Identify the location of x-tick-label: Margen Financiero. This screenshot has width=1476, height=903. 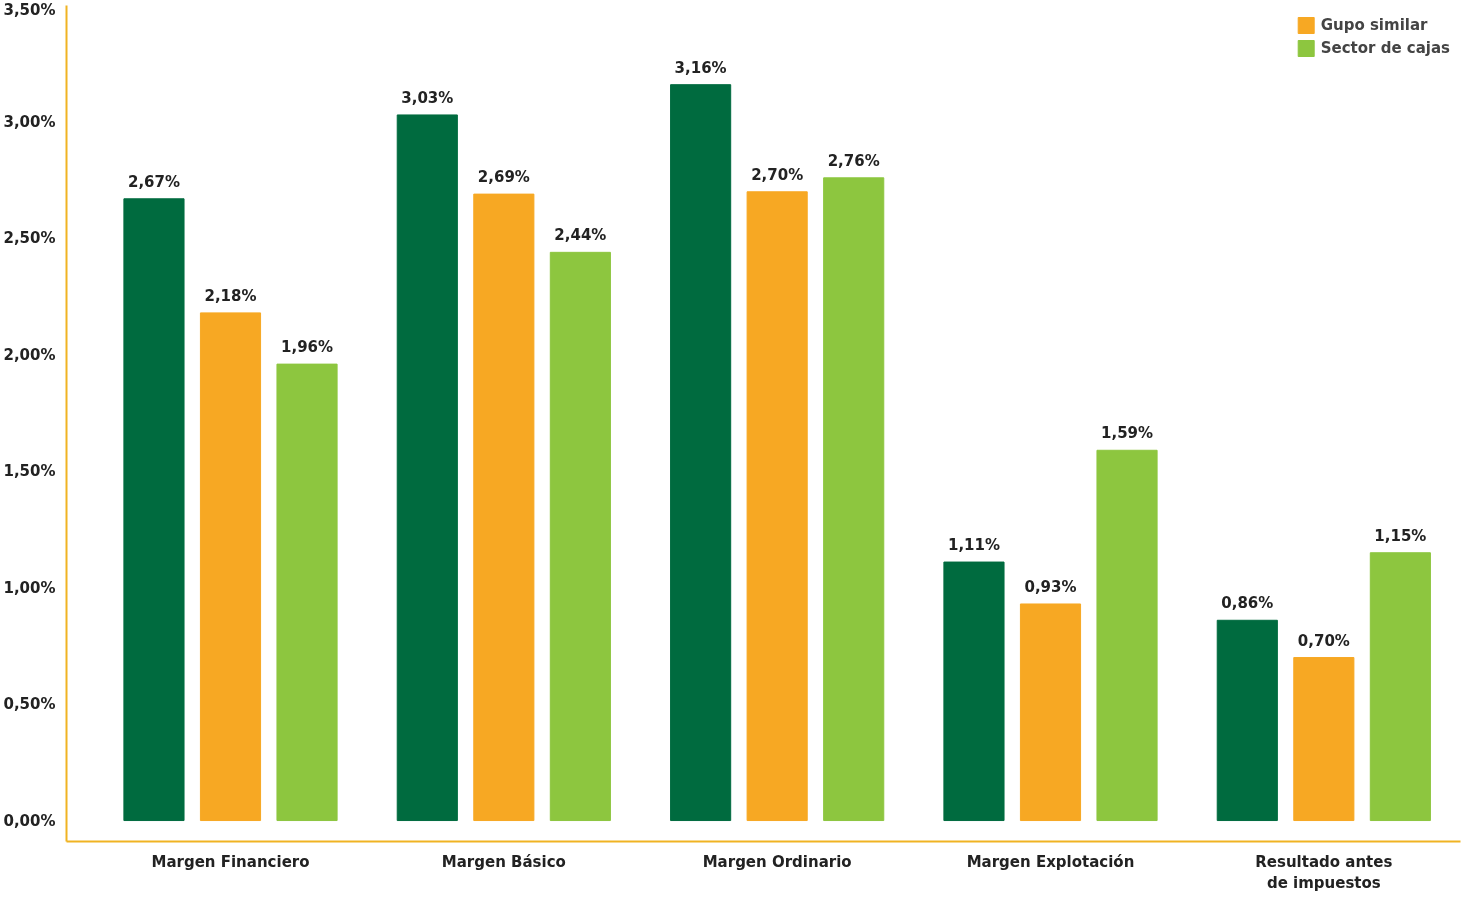
(230, 861).